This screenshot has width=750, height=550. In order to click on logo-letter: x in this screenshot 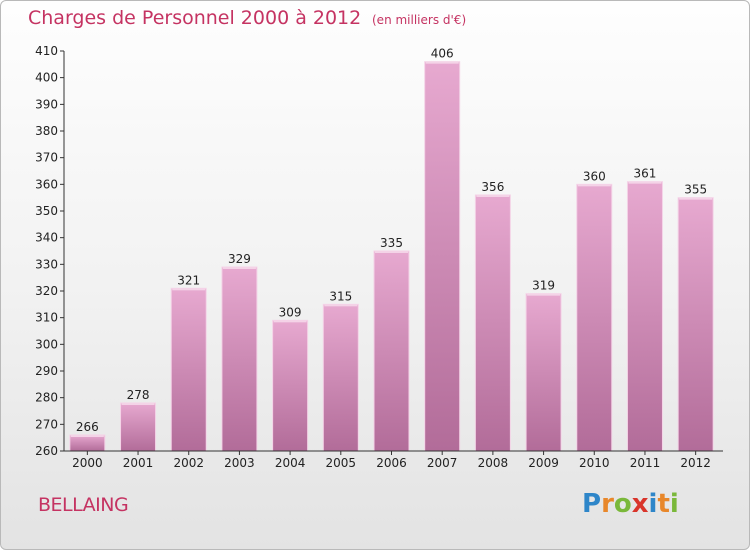, I will do `click(640, 504)`.